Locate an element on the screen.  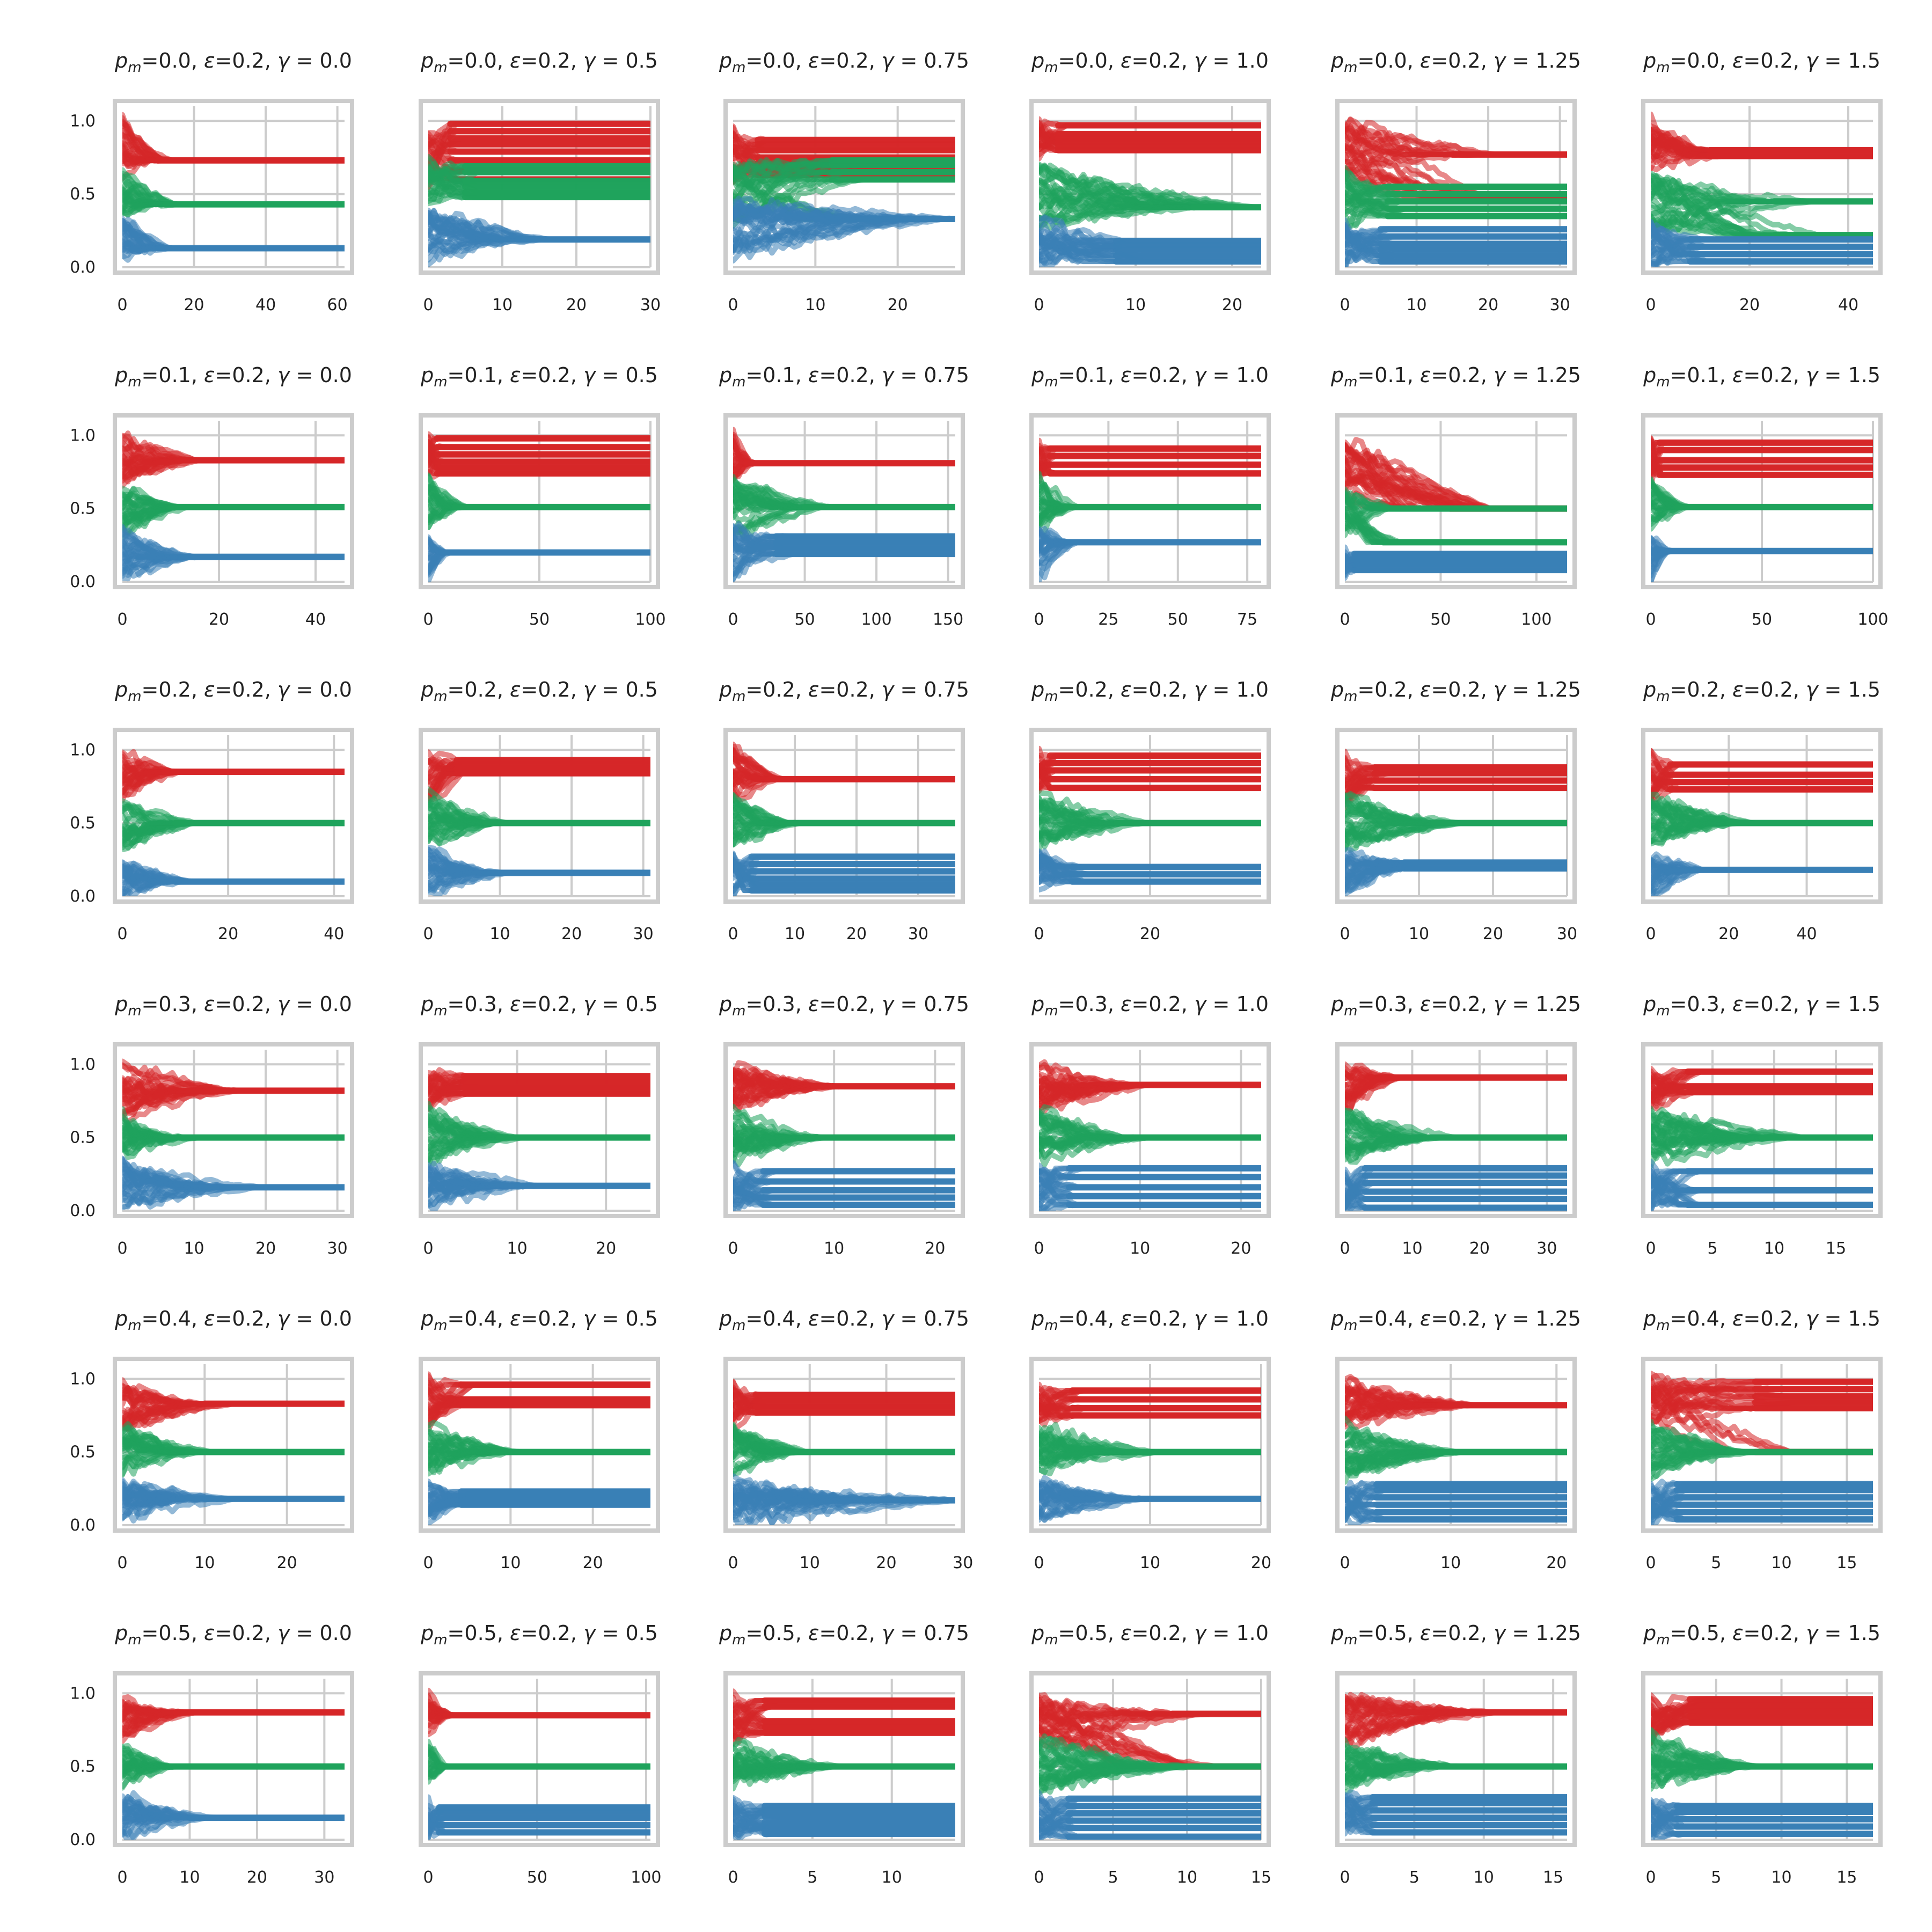
panel-1-3: pm=0.0, ε=0.2, γ = 0.75 0 10 20 is located at coordinates (844, 181).